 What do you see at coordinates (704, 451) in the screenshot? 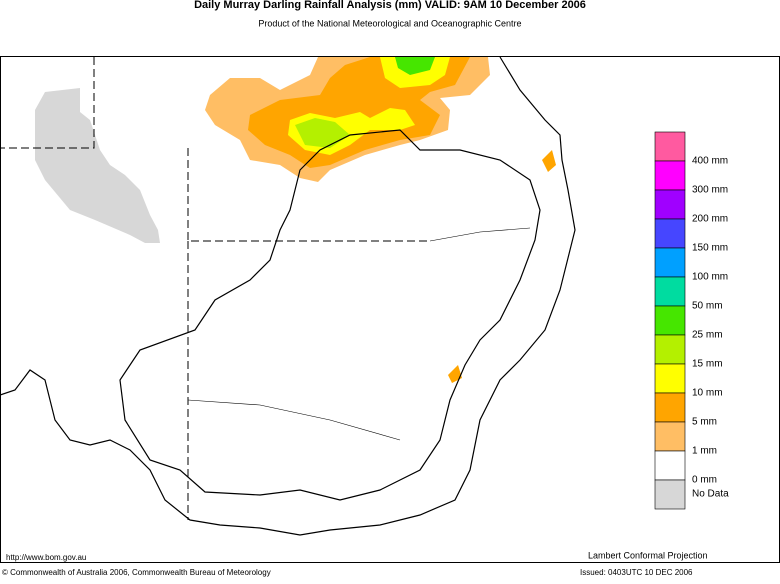
I see `legend-label: 1 mm` at bounding box center [704, 451].